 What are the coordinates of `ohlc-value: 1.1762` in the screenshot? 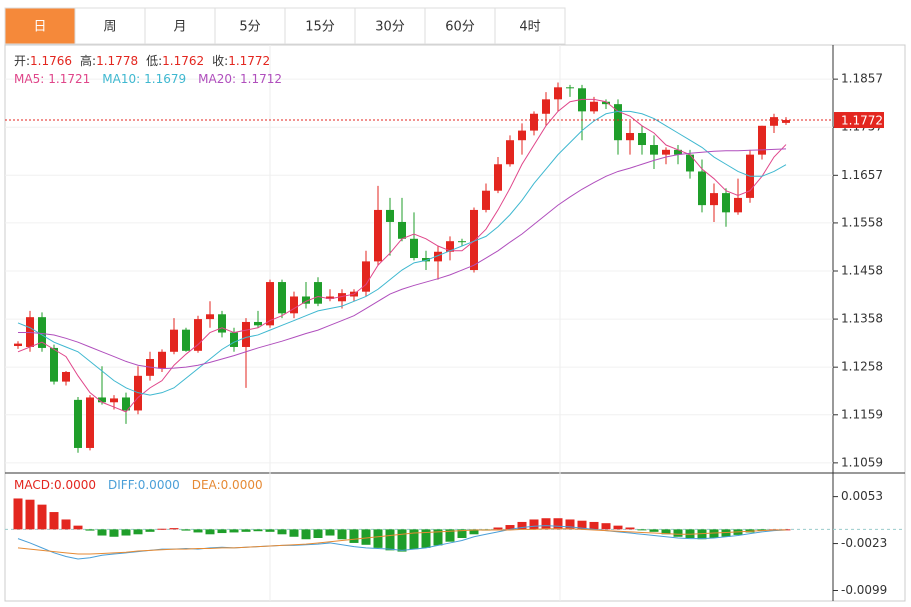 It's located at (183, 61).